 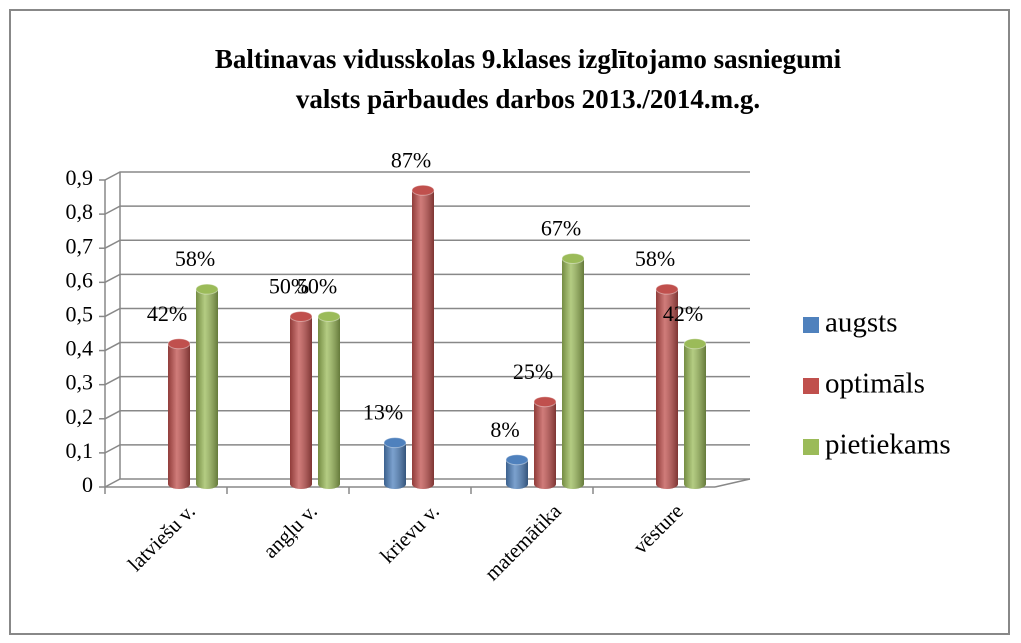 I want to click on y-tick-label: 0,5, so click(x=80, y=313).